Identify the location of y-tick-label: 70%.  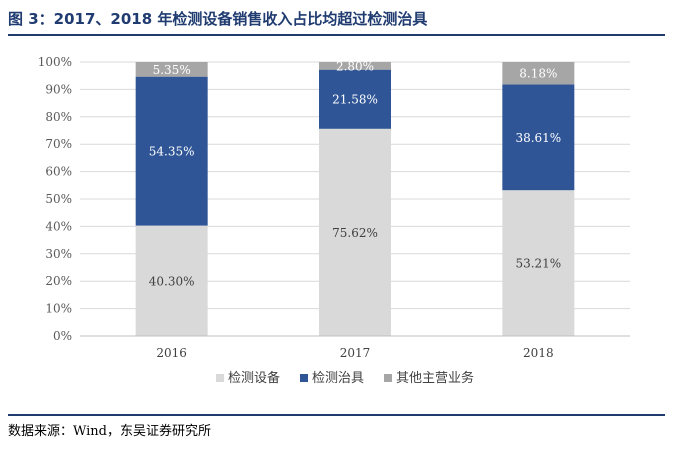
(58, 144).